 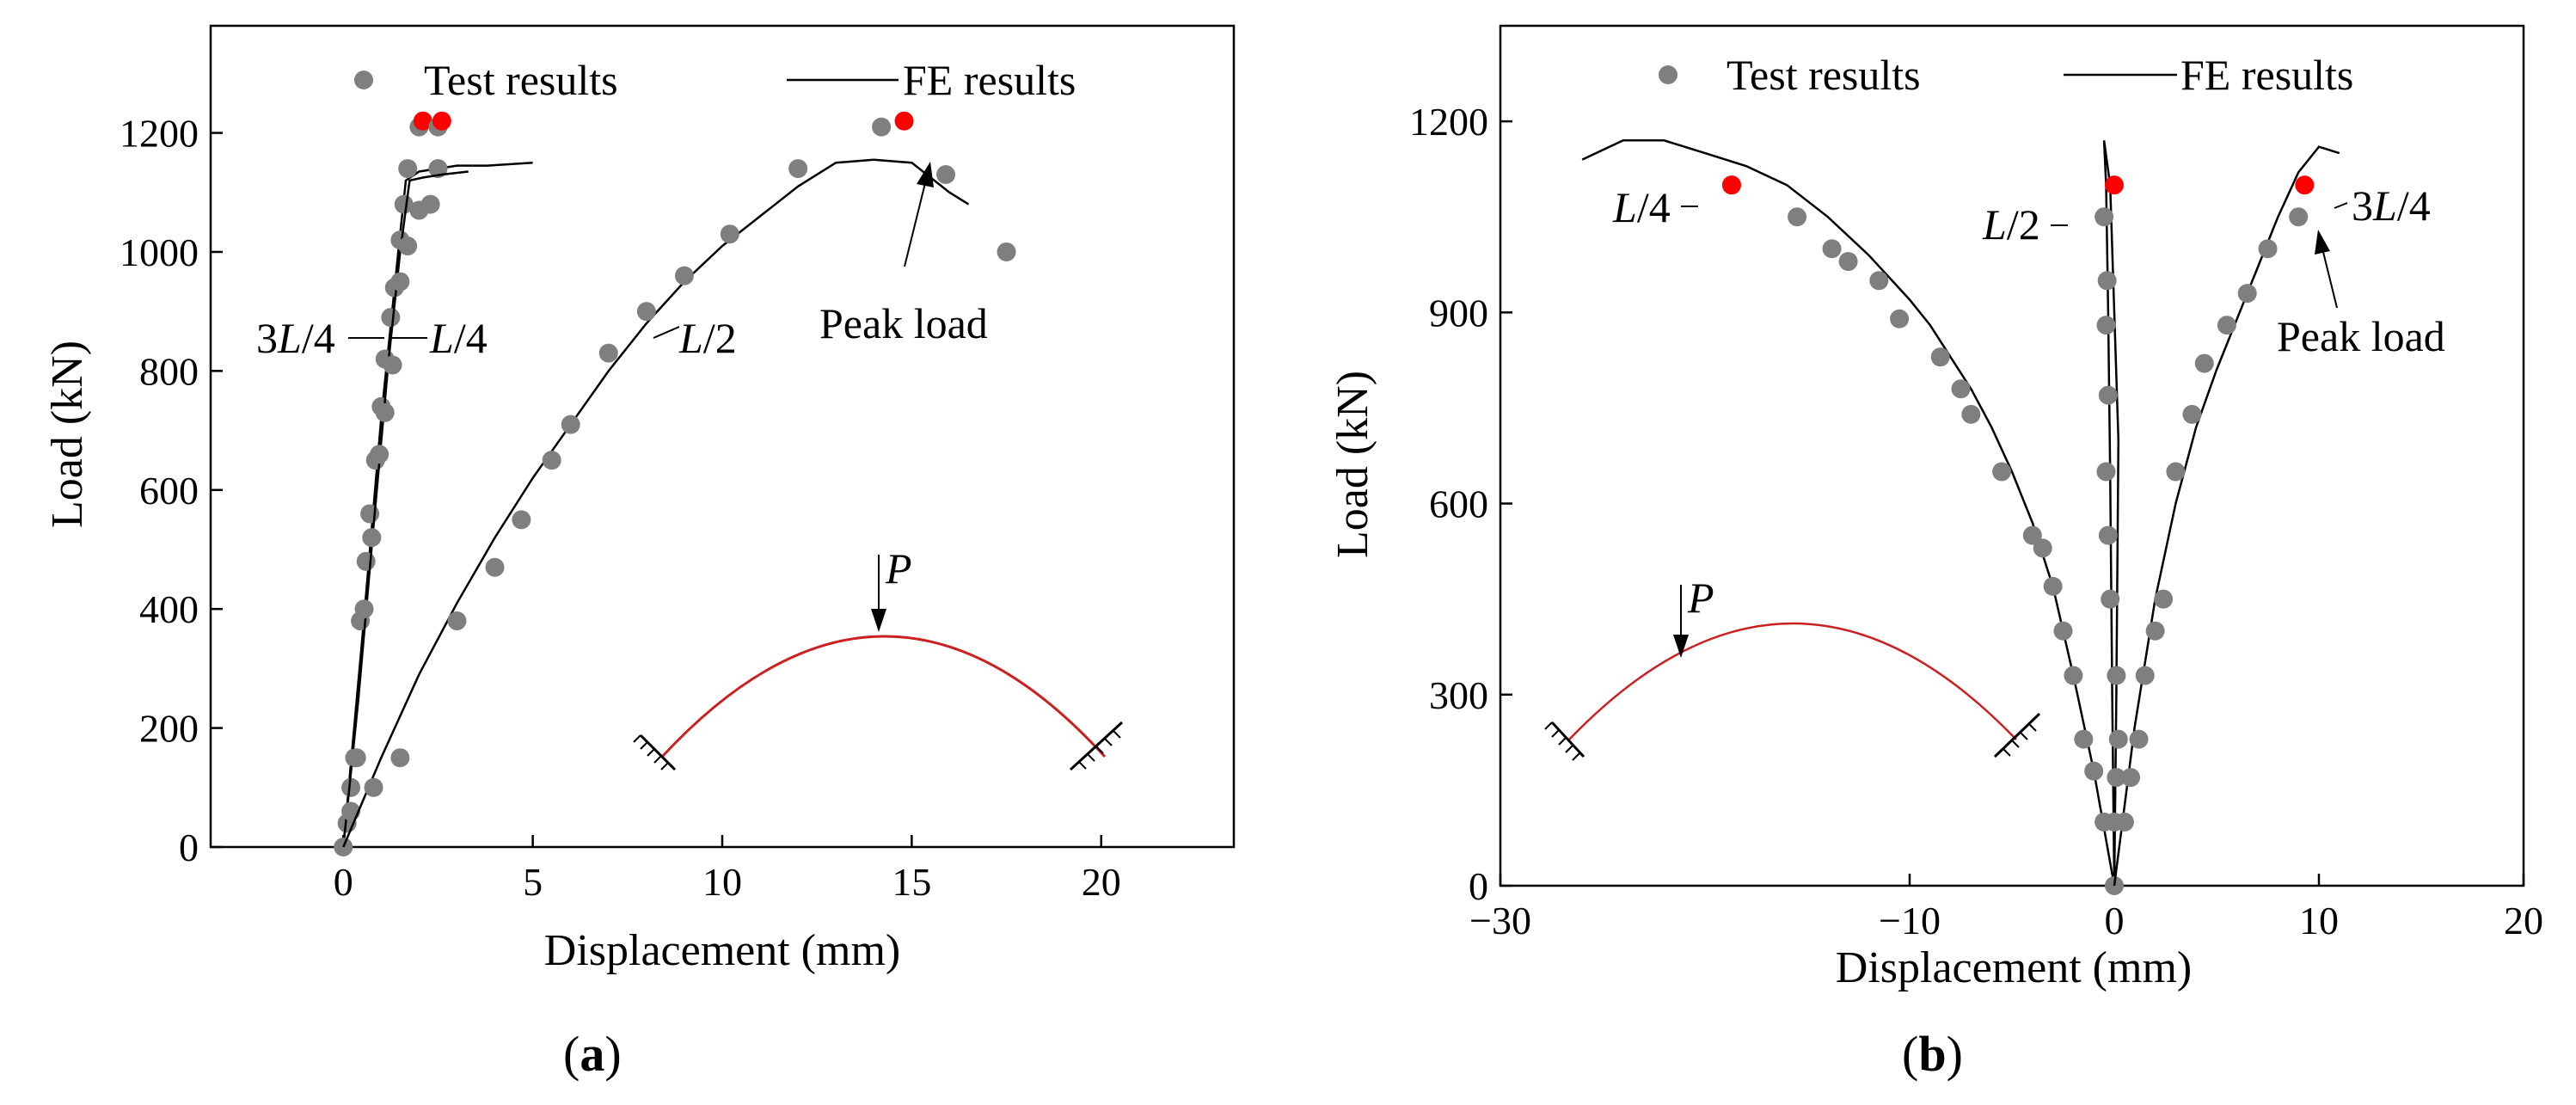 I want to click on chart-b-support-right-hatch, so click(x=2020, y=740).